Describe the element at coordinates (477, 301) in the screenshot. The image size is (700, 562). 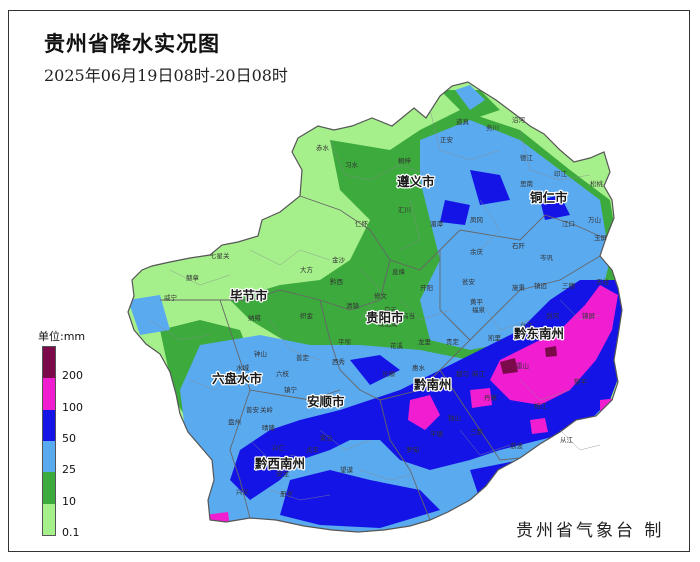
I see `county-label: 黄平` at that location.